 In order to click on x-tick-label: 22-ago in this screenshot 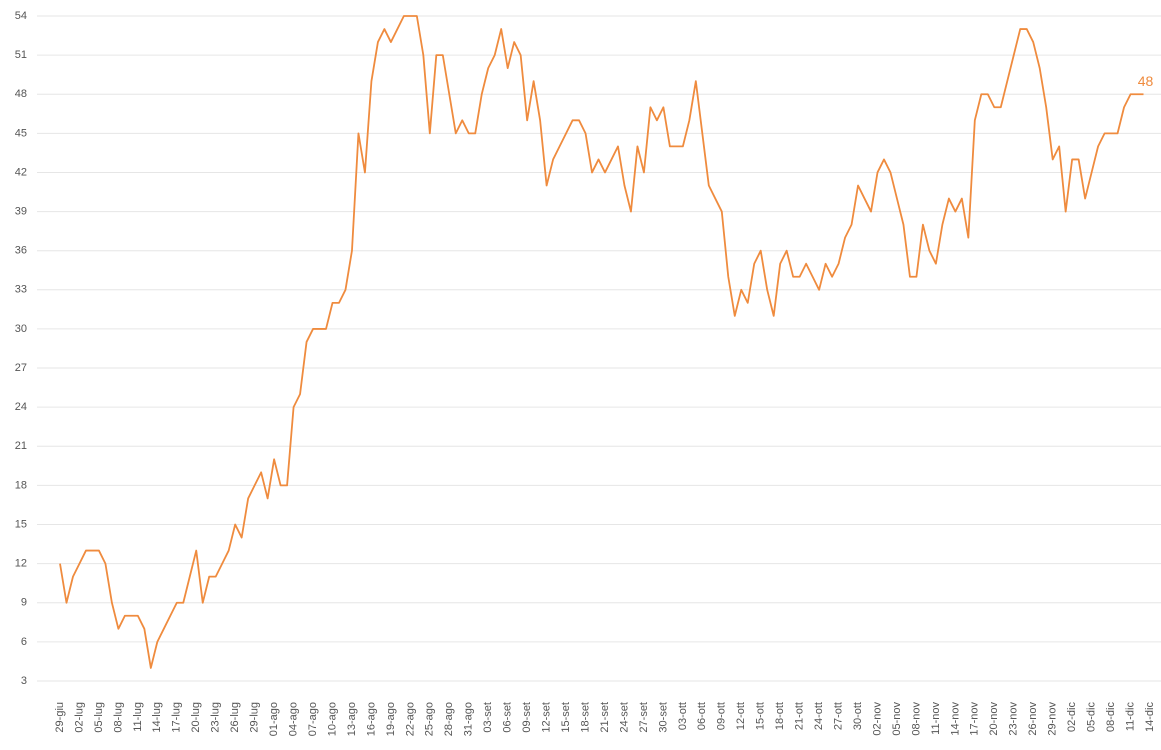, I will do `click(410, 719)`.